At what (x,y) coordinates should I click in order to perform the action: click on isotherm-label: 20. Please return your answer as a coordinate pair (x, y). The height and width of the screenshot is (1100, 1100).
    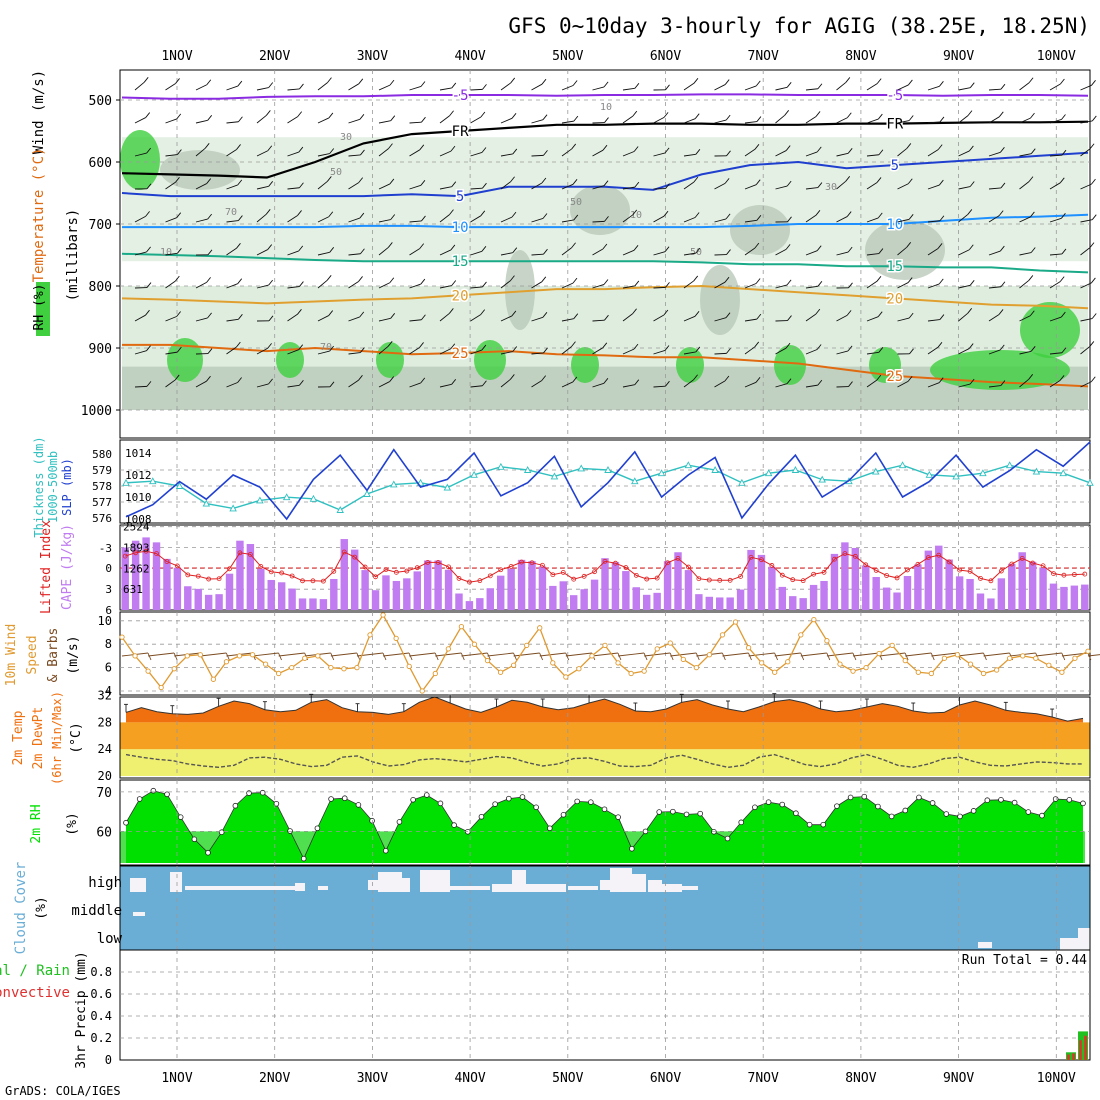
    Looking at the image, I should click on (894, 299).